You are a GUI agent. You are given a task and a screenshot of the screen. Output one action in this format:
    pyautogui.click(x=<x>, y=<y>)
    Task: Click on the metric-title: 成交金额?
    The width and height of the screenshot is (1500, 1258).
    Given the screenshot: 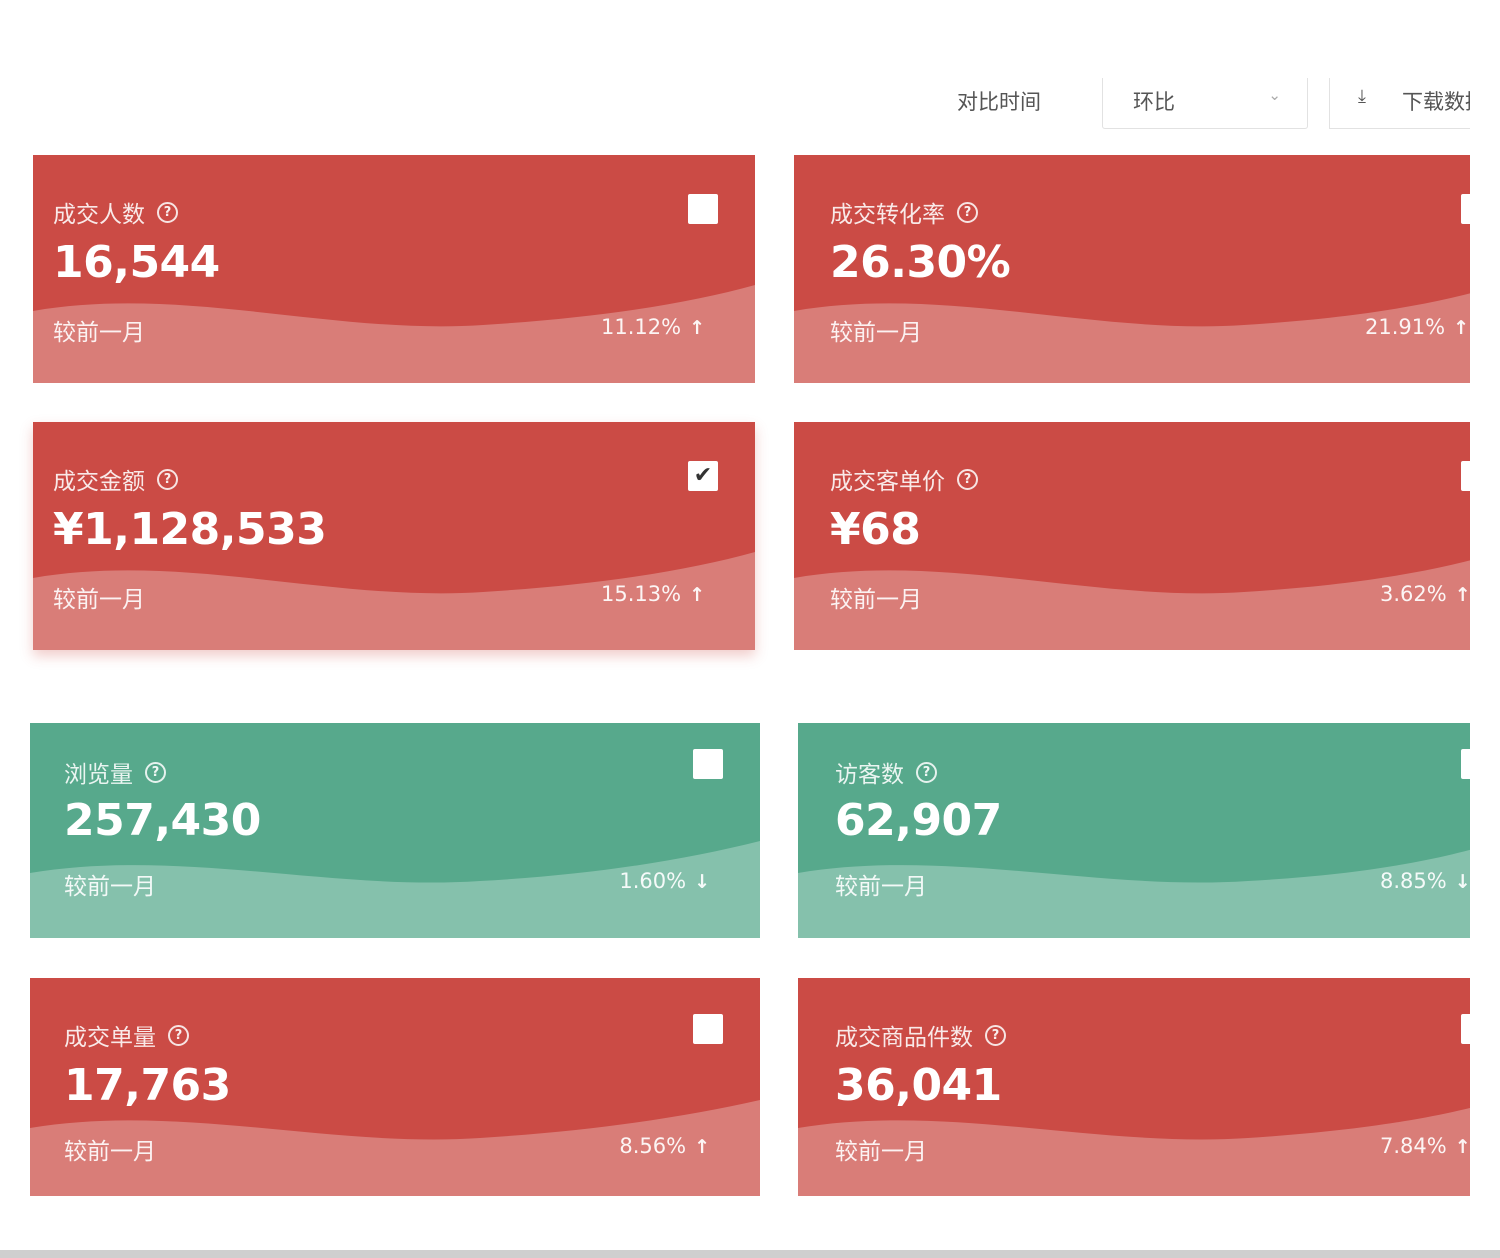 What is the action you would take?
    pyautogui.click(x=115, y=479)
    